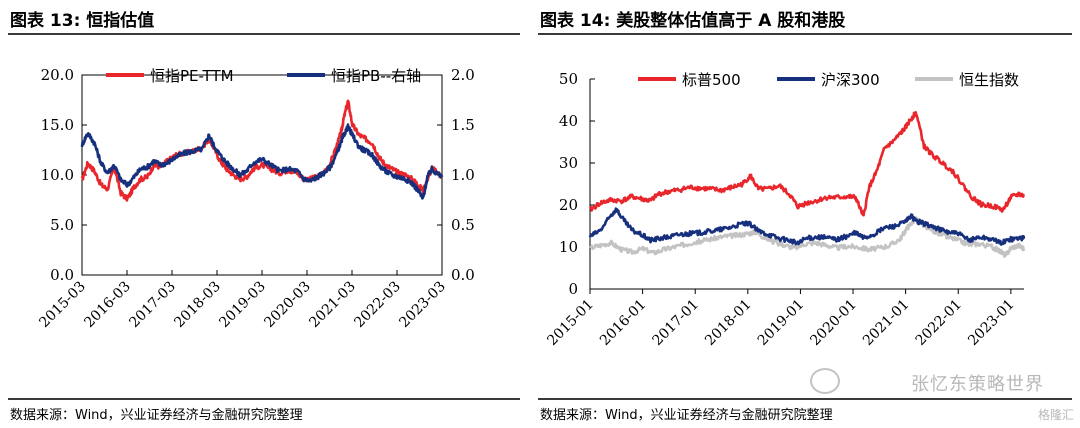  I want to click on x-tick-label: 2020-01, so click(833, 323).